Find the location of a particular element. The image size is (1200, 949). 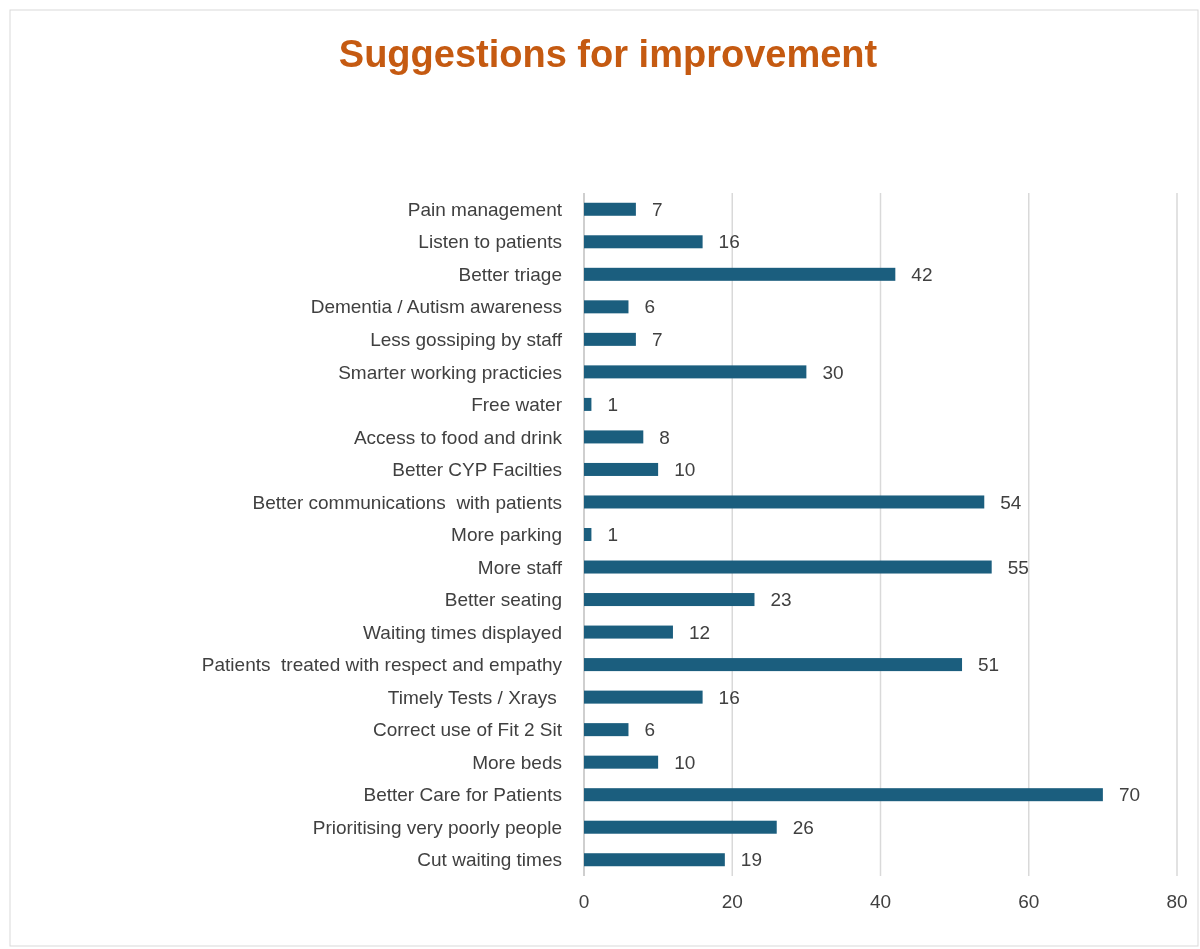

y-tick-label: Smarter working practicies is located at coordinates (450, 372).